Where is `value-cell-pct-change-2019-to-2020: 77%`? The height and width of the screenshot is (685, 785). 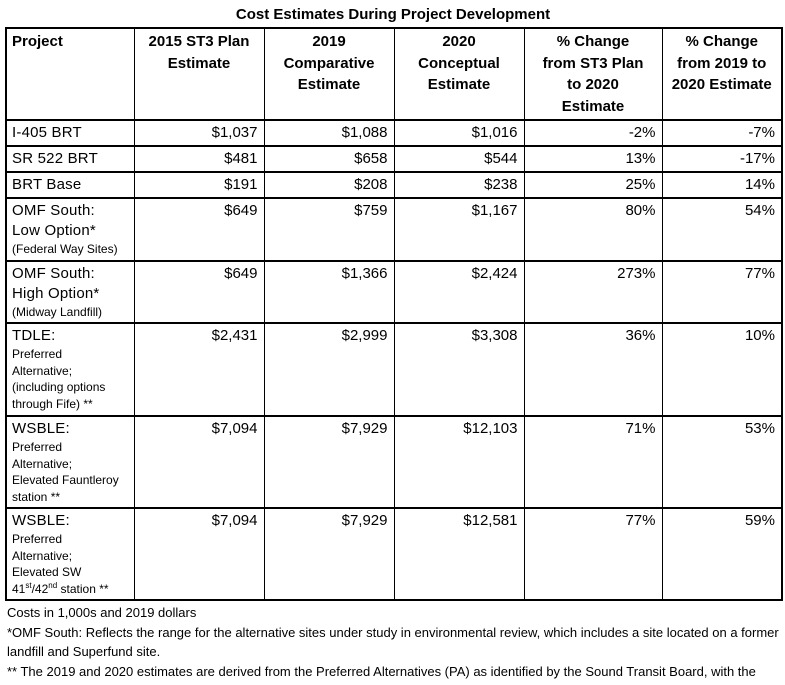 value-cell-pct-change-2019-to-2020: 77% is located at coordinates (722, 291).